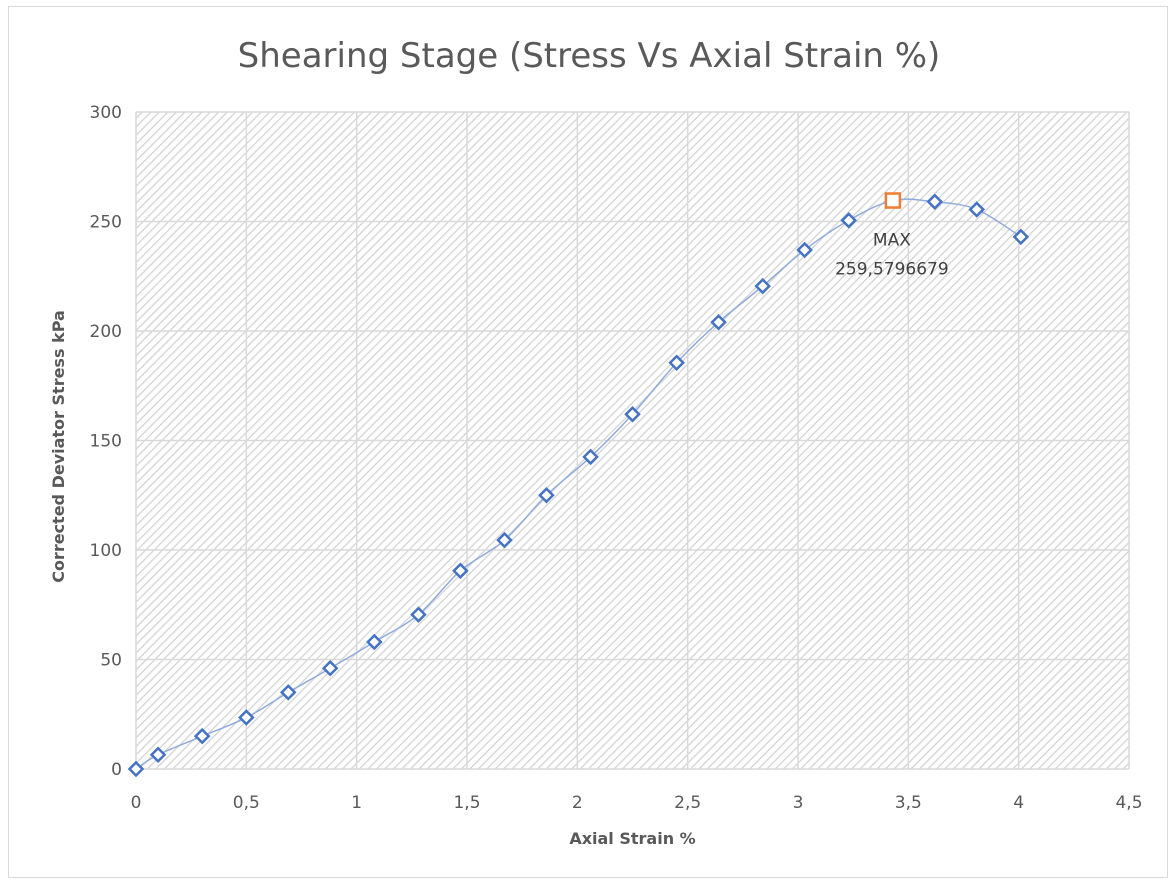 The image size is (1170, 880). Describe the element at coordinates (466, 803) in the screenshot. I see `x-tick-label: 1,5` at that location.